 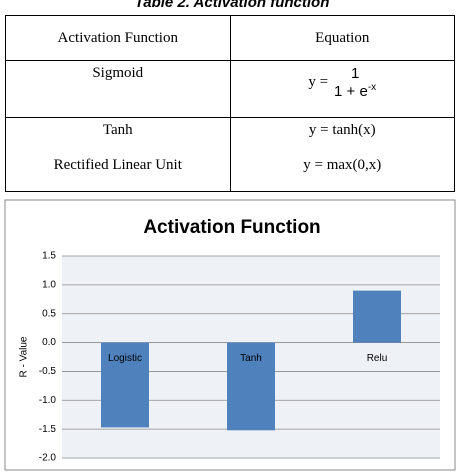 I want to click on caption: Table 2. Activation function, so click(x=232, y=5).